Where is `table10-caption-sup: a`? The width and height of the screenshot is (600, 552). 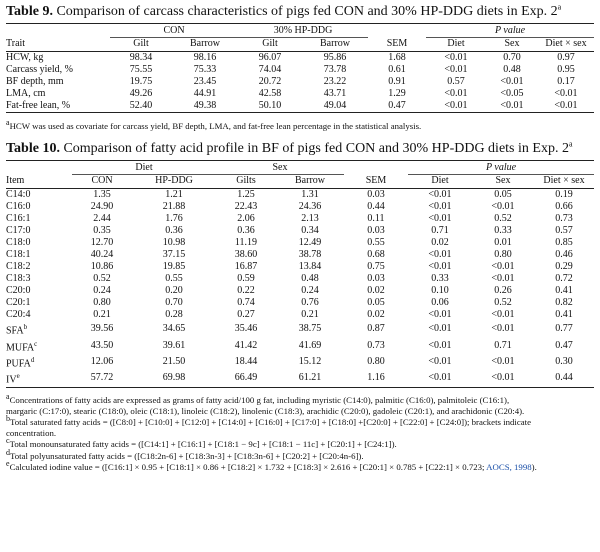 table10-caption-sup: a is located at coordinates (570, 144).